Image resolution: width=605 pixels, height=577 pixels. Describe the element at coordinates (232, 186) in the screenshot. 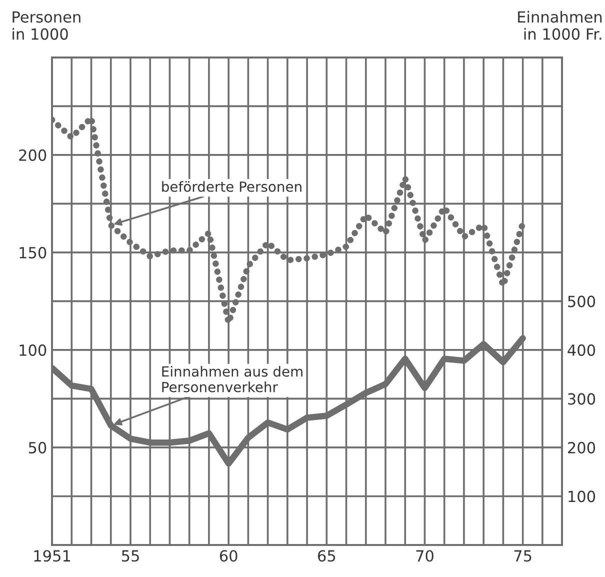

I see `annotation: beförderte Personen` at that location.